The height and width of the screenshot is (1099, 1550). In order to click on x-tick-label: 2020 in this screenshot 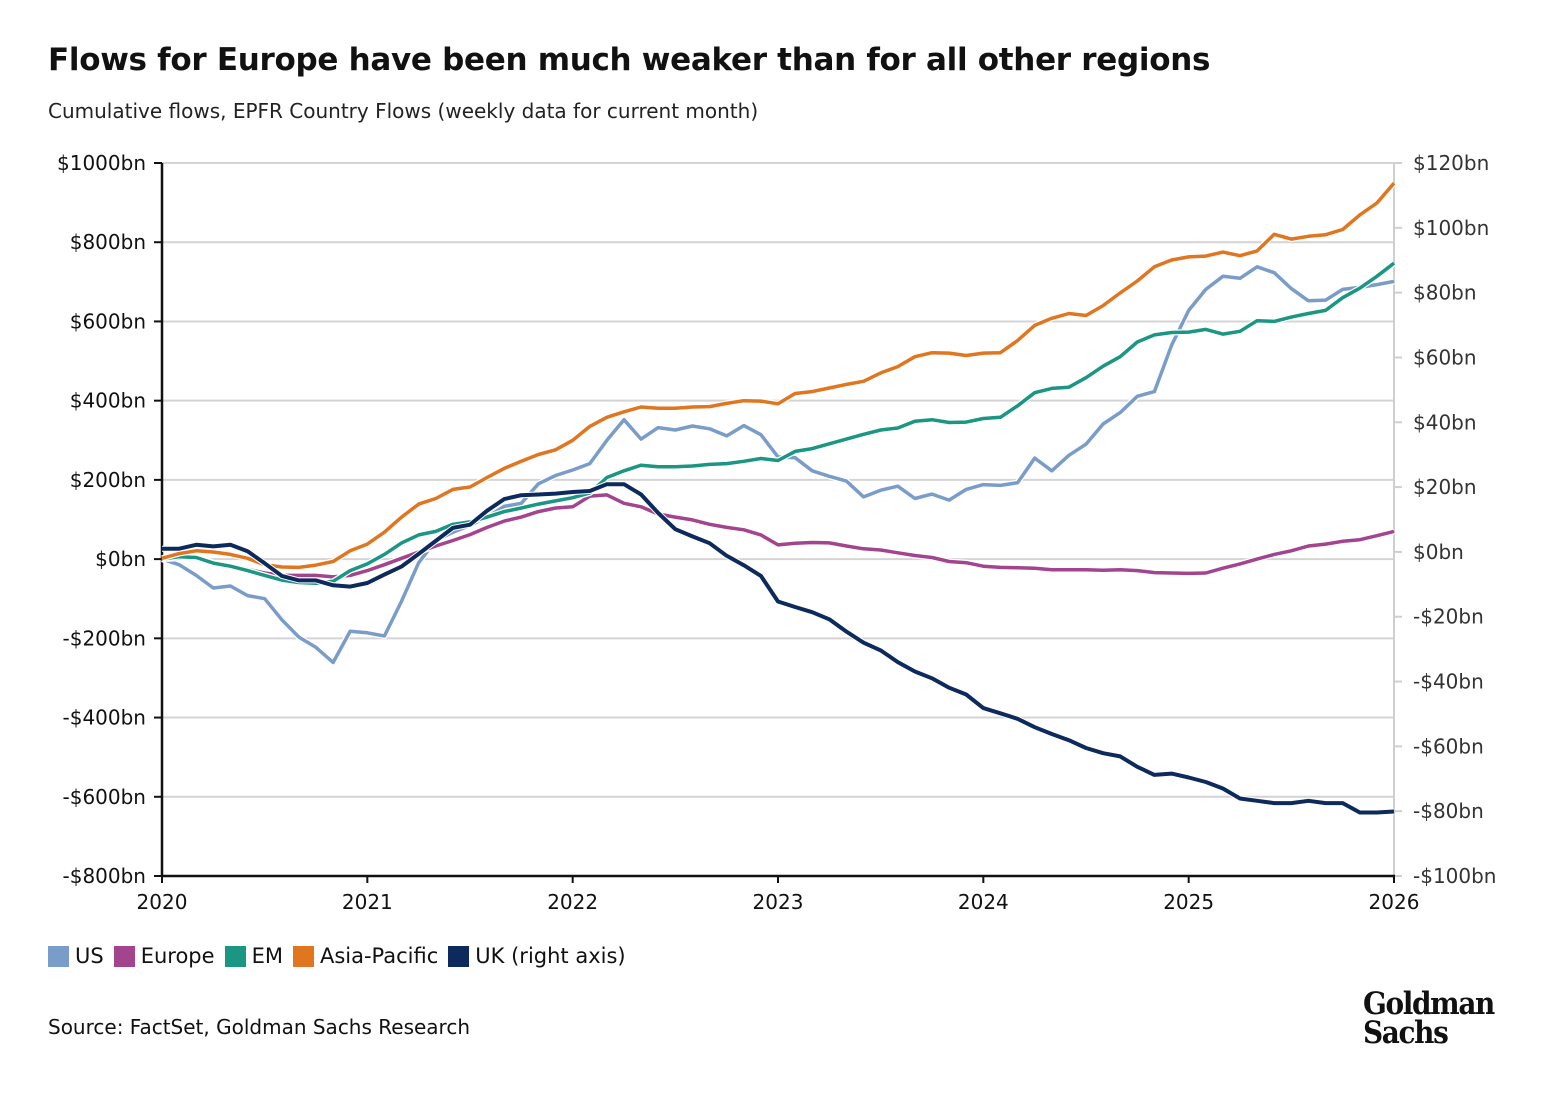, I will do `click(162, 902)`.